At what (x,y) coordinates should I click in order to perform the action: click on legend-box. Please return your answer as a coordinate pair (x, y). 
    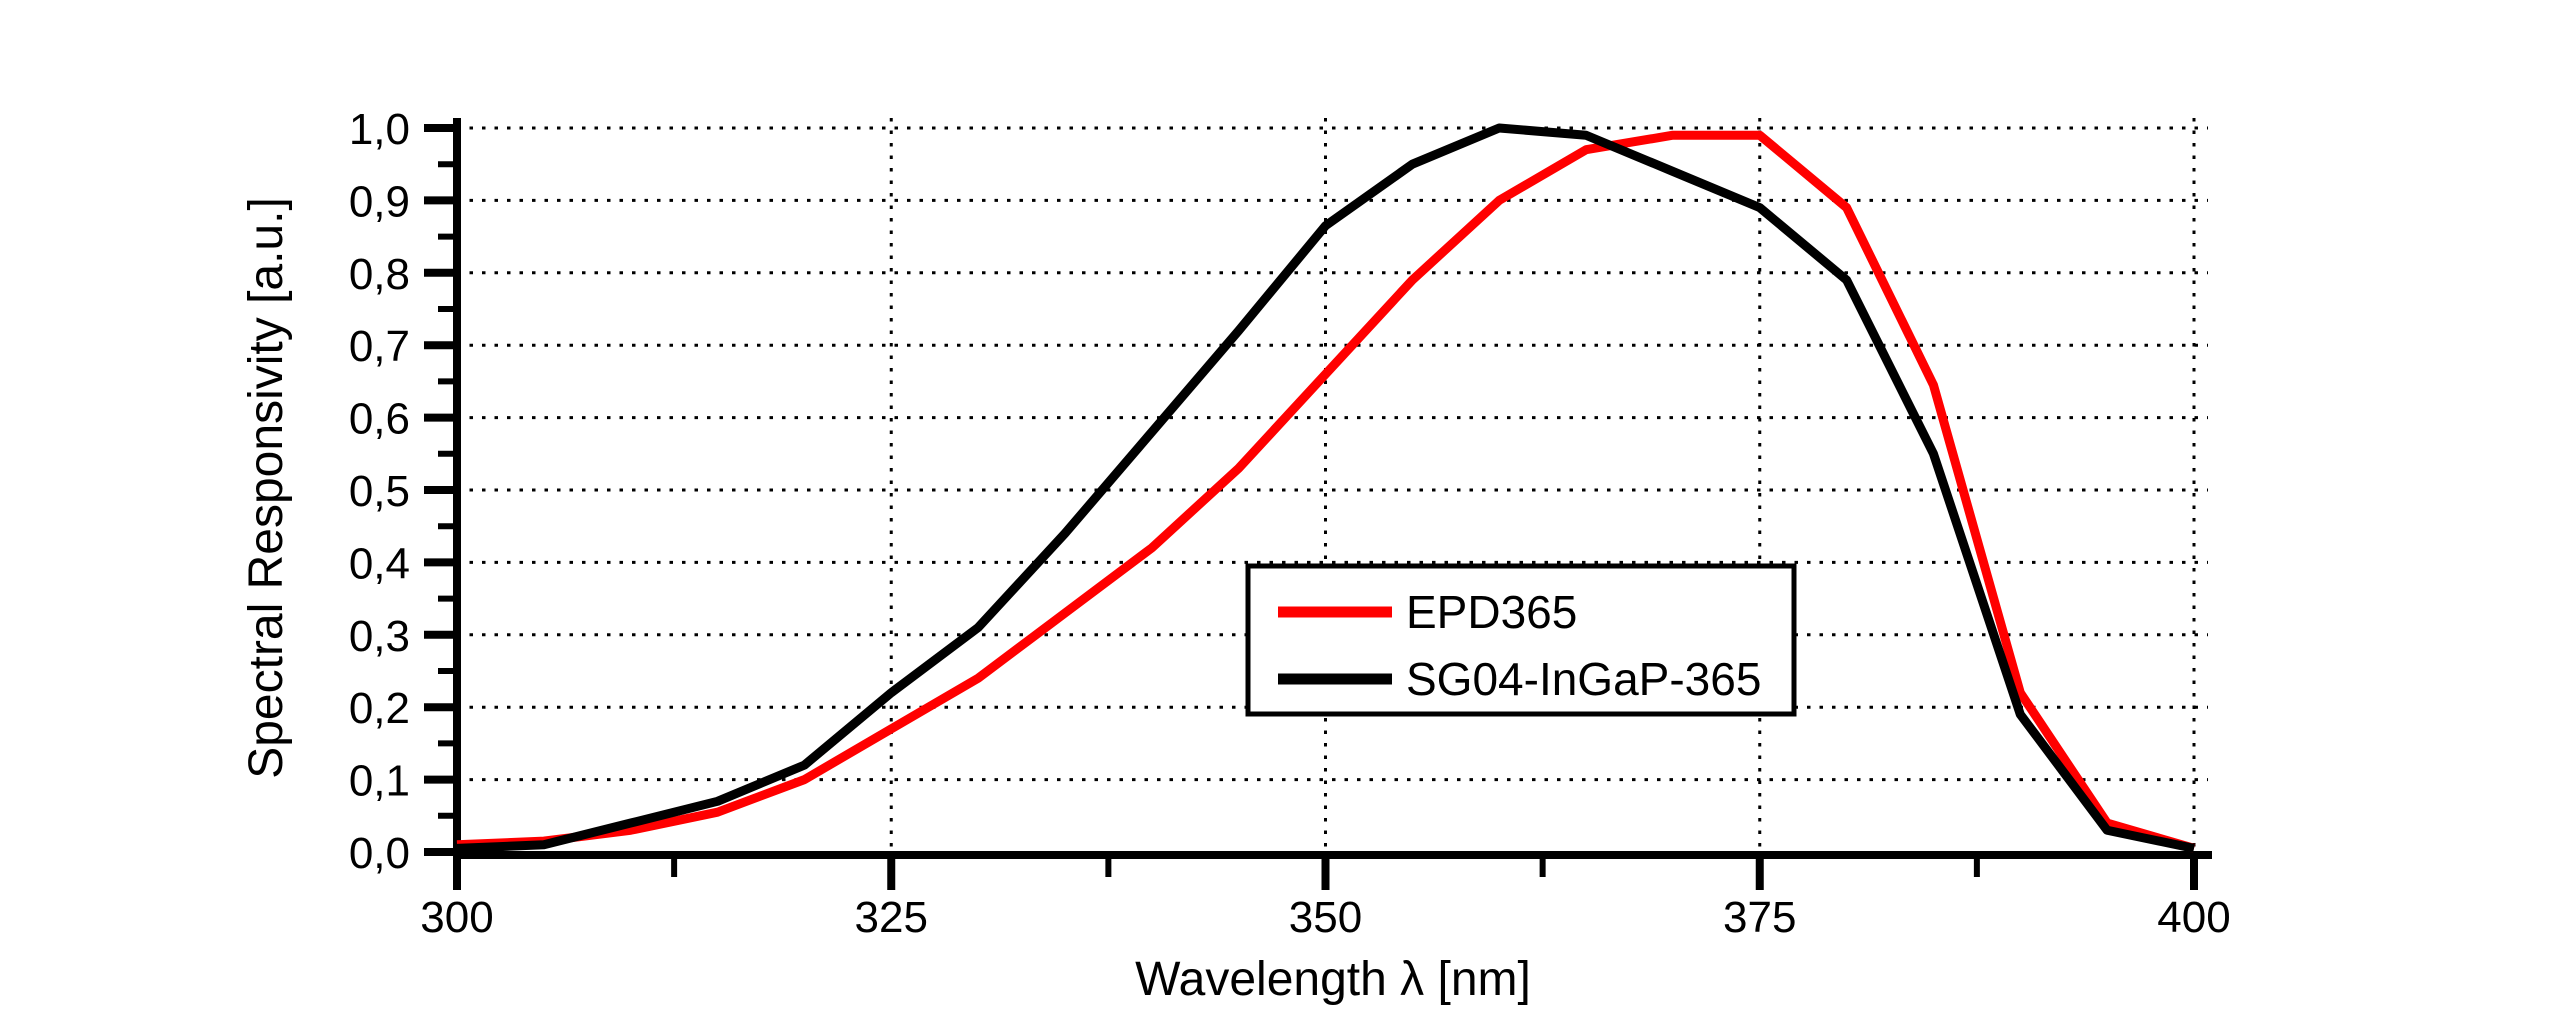
    Looking at the image, I should click on (1521, 640).